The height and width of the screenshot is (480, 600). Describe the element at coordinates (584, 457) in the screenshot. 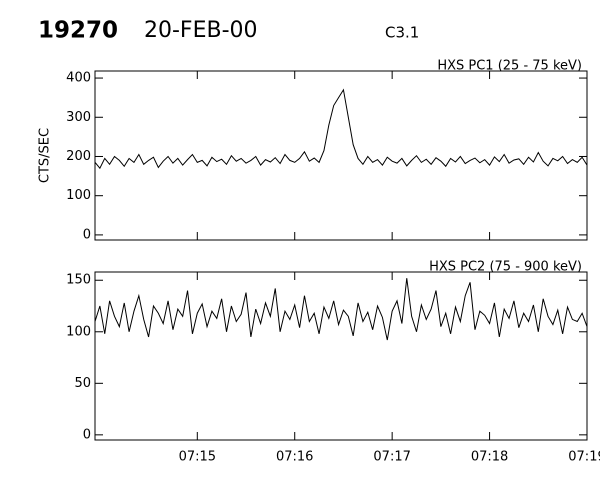

I see `x-tick-label: 07:19` at that location.